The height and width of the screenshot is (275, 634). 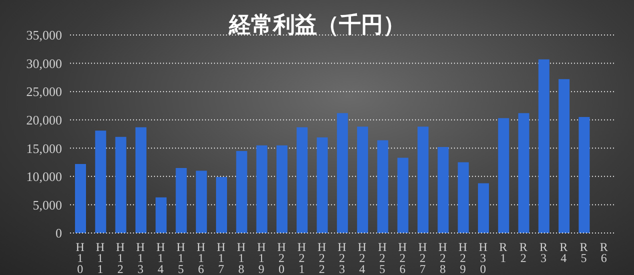 I want to click on x-tick-label: H21, so click(x=301, y=257).